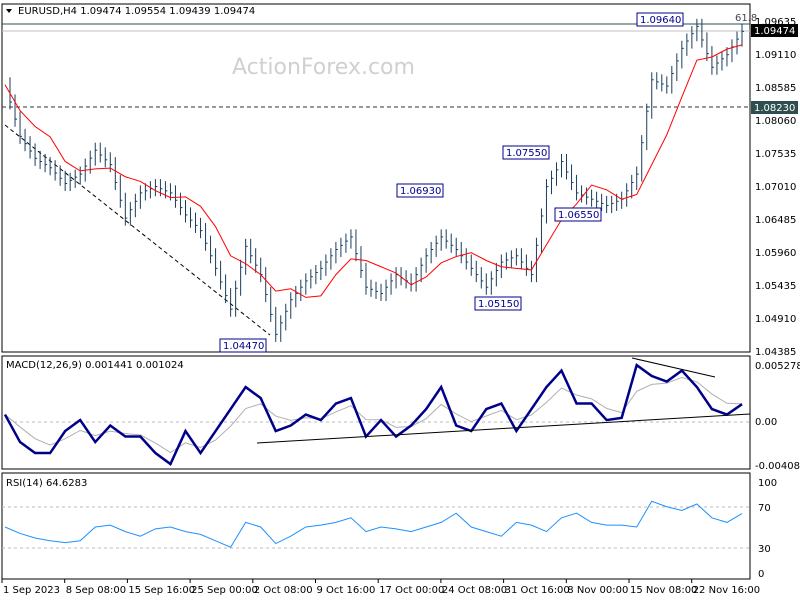  I want to click on price-tick: 1.07010, so click(775, 187).